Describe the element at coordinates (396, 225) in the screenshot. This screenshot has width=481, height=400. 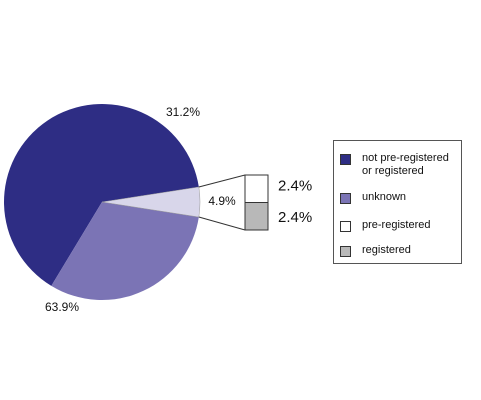
I see `legend-label: pre-registered` at that location.